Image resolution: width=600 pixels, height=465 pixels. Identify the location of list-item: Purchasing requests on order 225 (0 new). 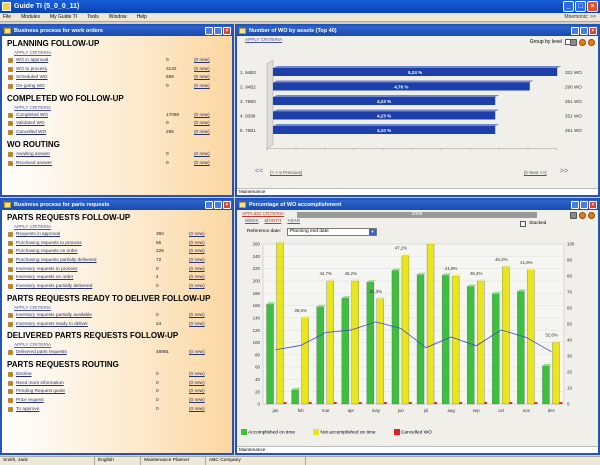
(117, 251).